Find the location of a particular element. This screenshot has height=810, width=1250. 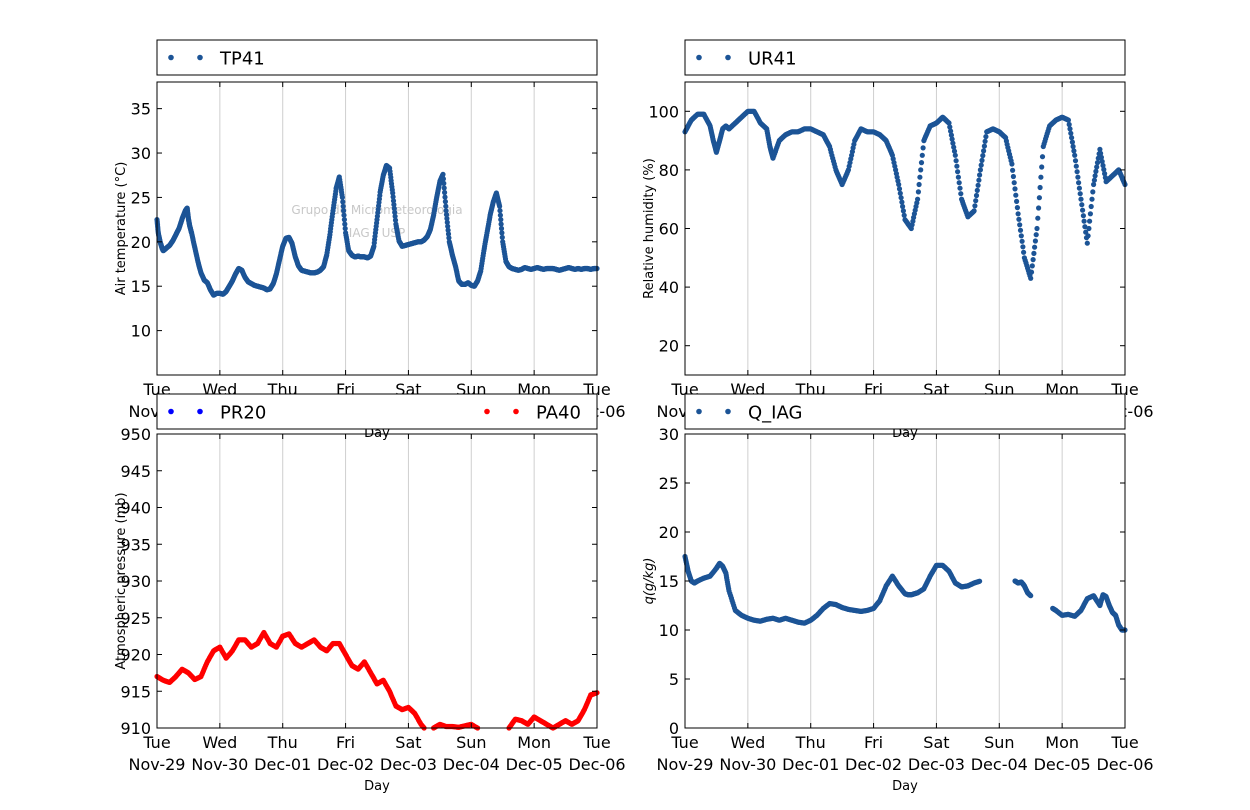

legend-label: PR20 is located at coordinates (243, 413).